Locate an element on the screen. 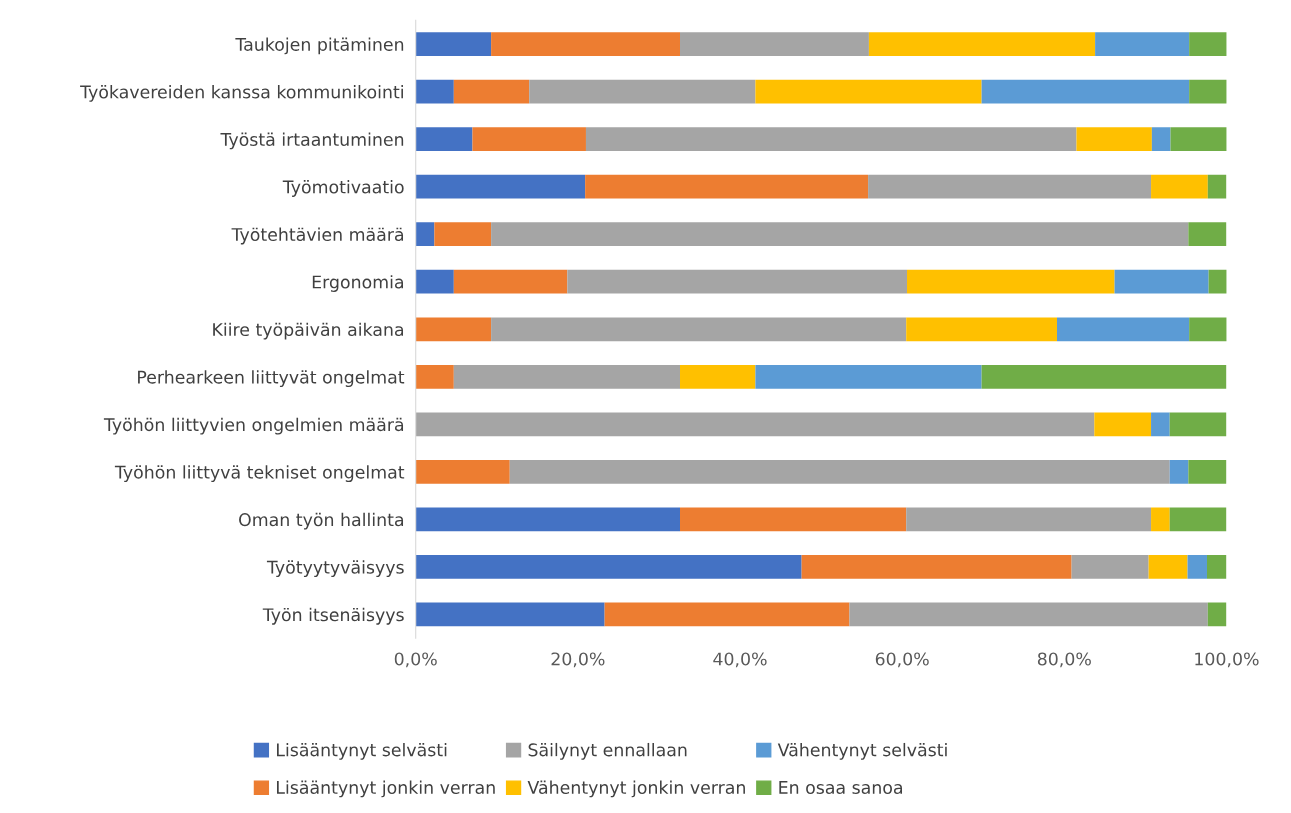 Image resolution: width=1291 pixels, height=813 pixels. y-tick-label: Työkavereiden kanssa kommunikointi is located at coordinates (241, 93).